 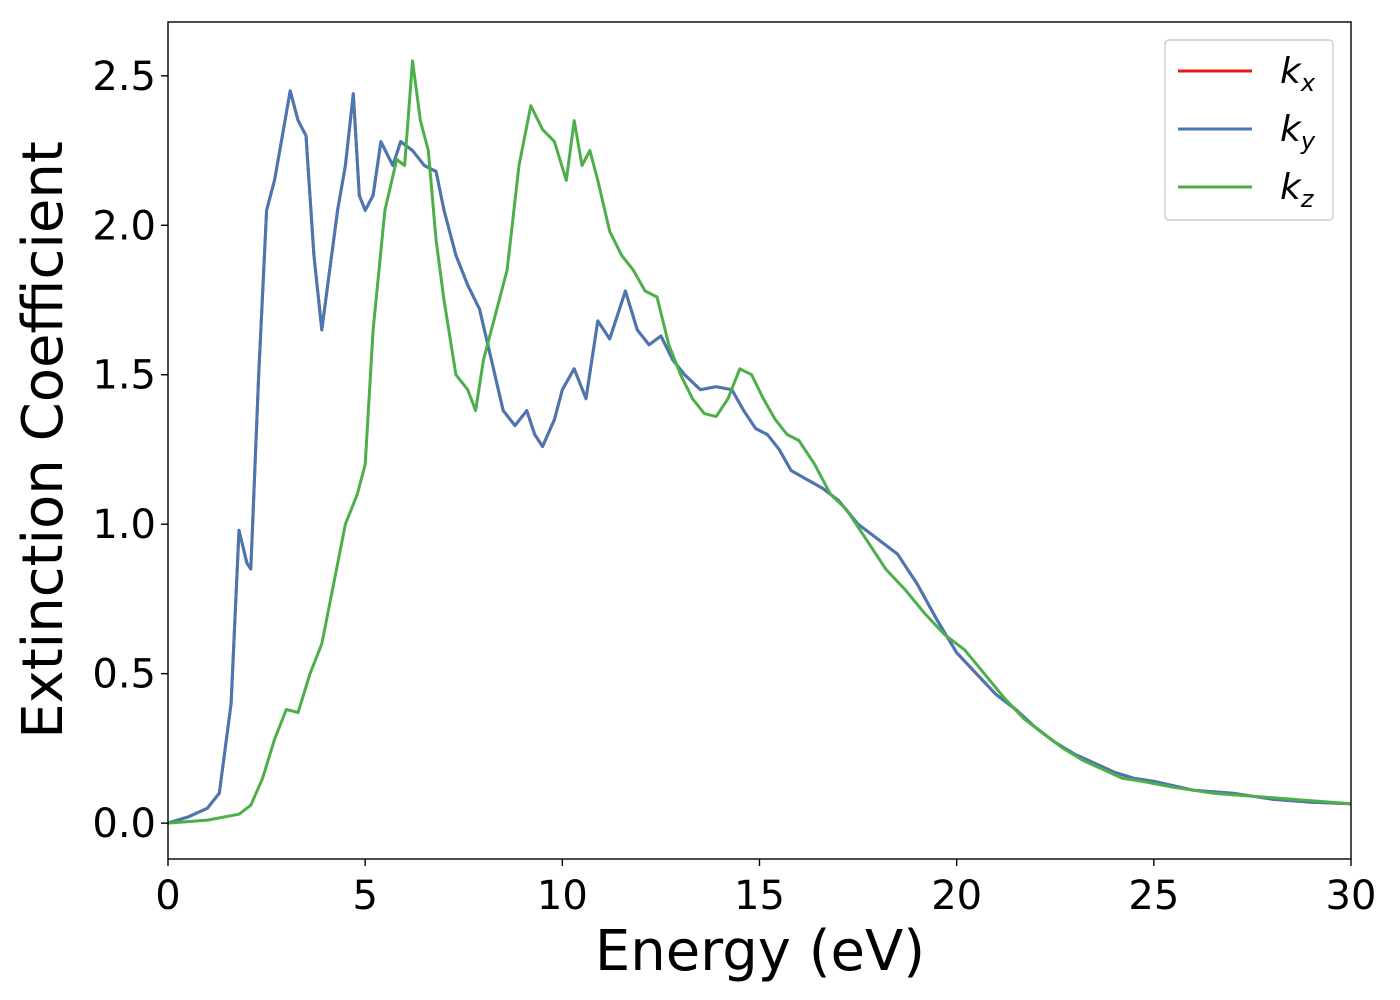 I want to click on x-tick-label: 15, so click(x=759, y=896).